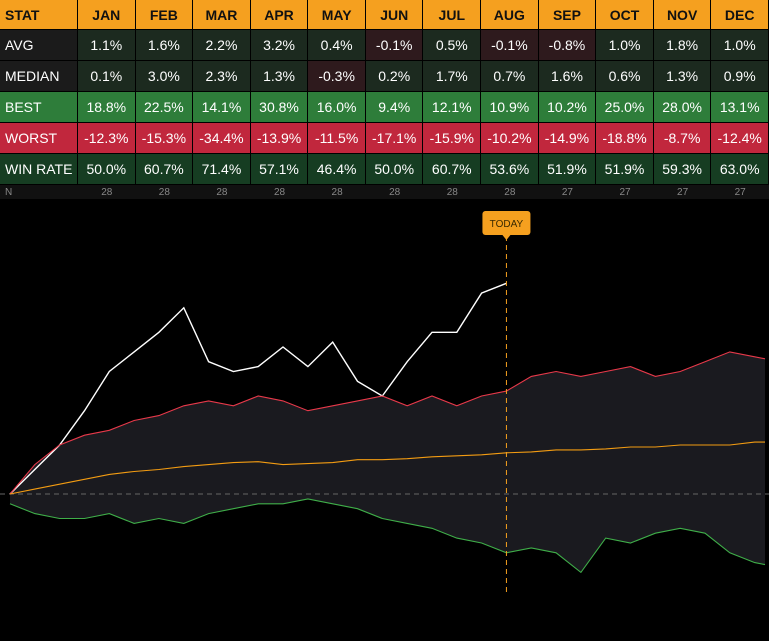 This screenshot has width=769, height=641. What do you see at coordinates (279, 138) in the screenshot?
I see `stat-cell: -13.9%` at bounding box center [279, 138].